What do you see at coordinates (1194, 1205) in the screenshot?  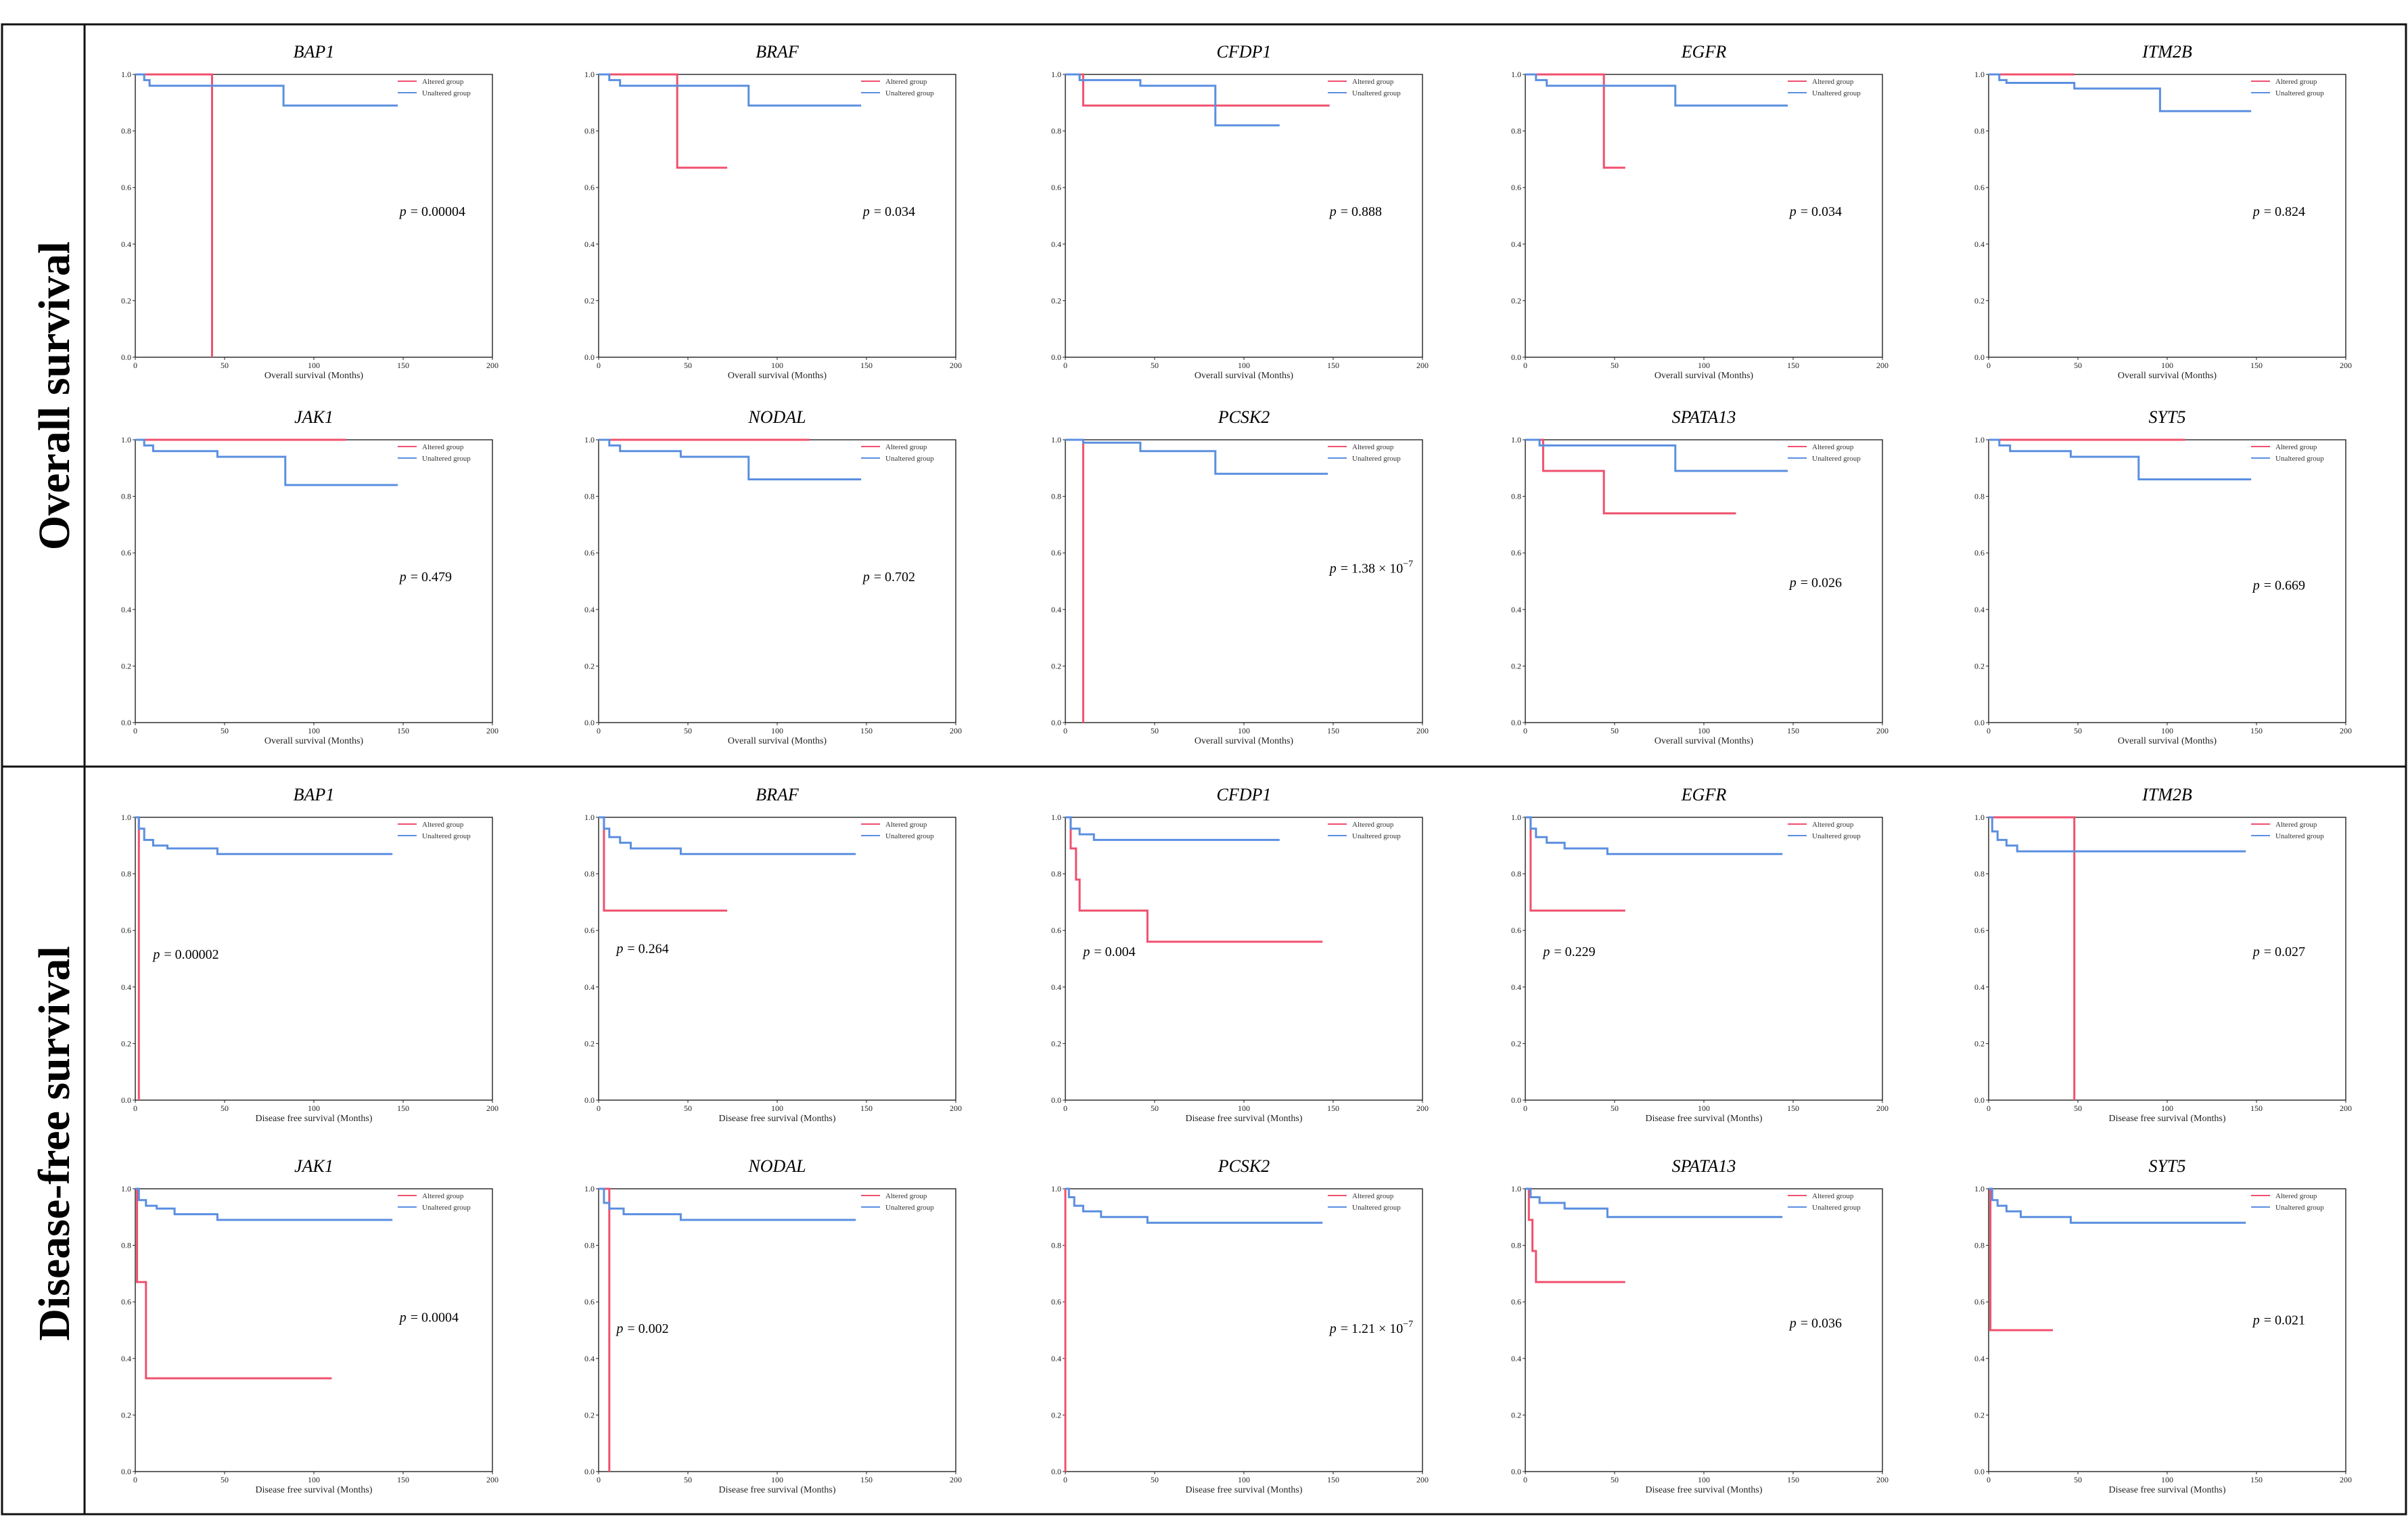 I see `panel-disease-free-survival-pcsk2-series-unaltered-group` at bounding box center [1194, 1205].